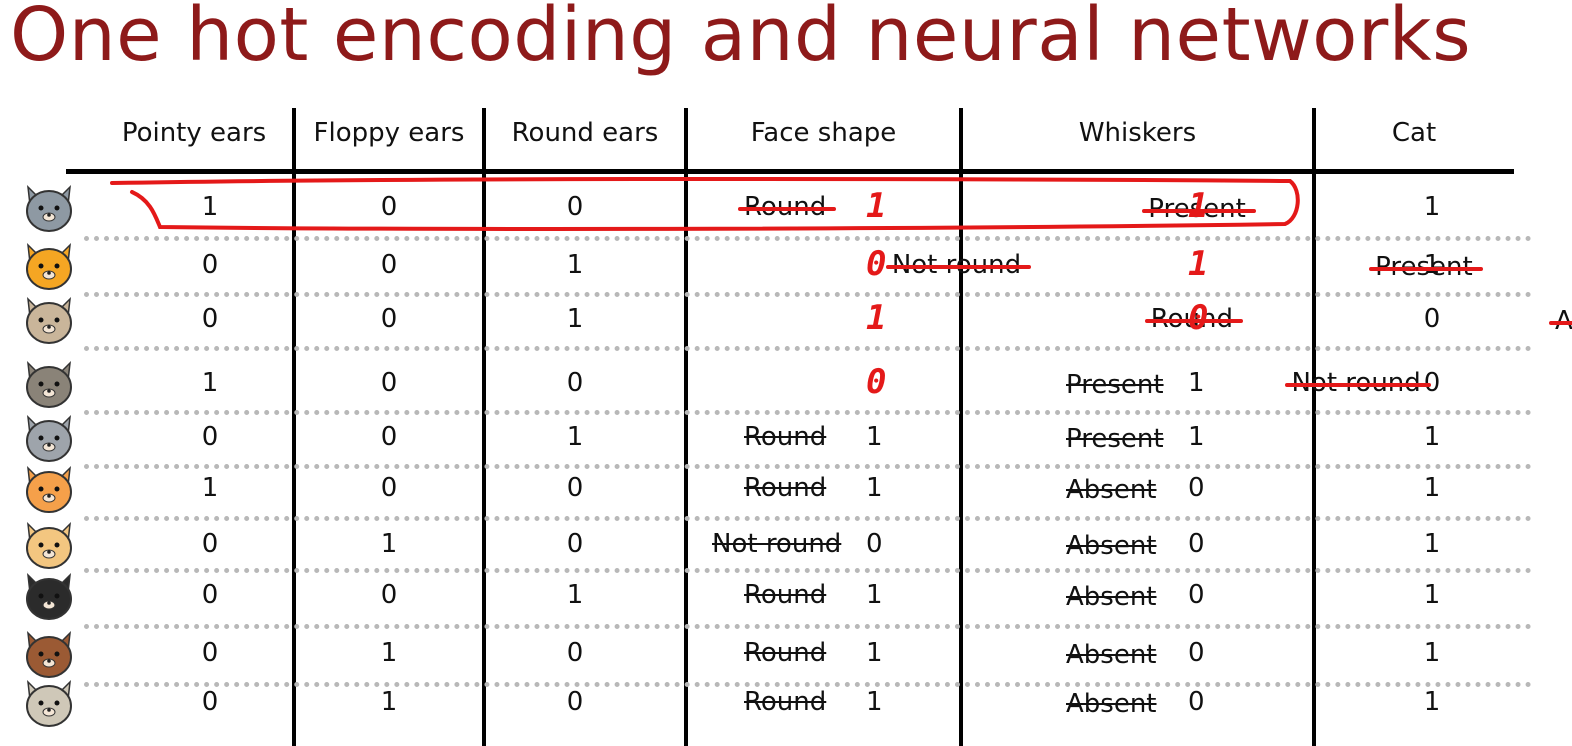 This screenshot has height=746, width=1572. Describe the element at coordinates (49, 703) in the screenshot. I see `pug-icon` at that location.